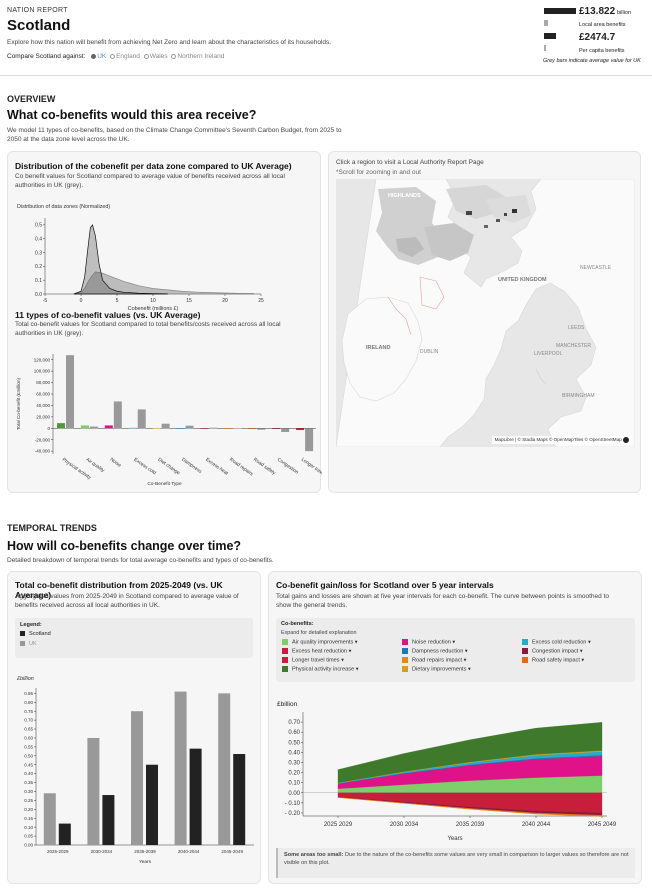 The image size is (652, 890). Describe the element at coordinates (134, 638) in the screenshot. I see `total-legend: Legend: Scotland UK` at that location.